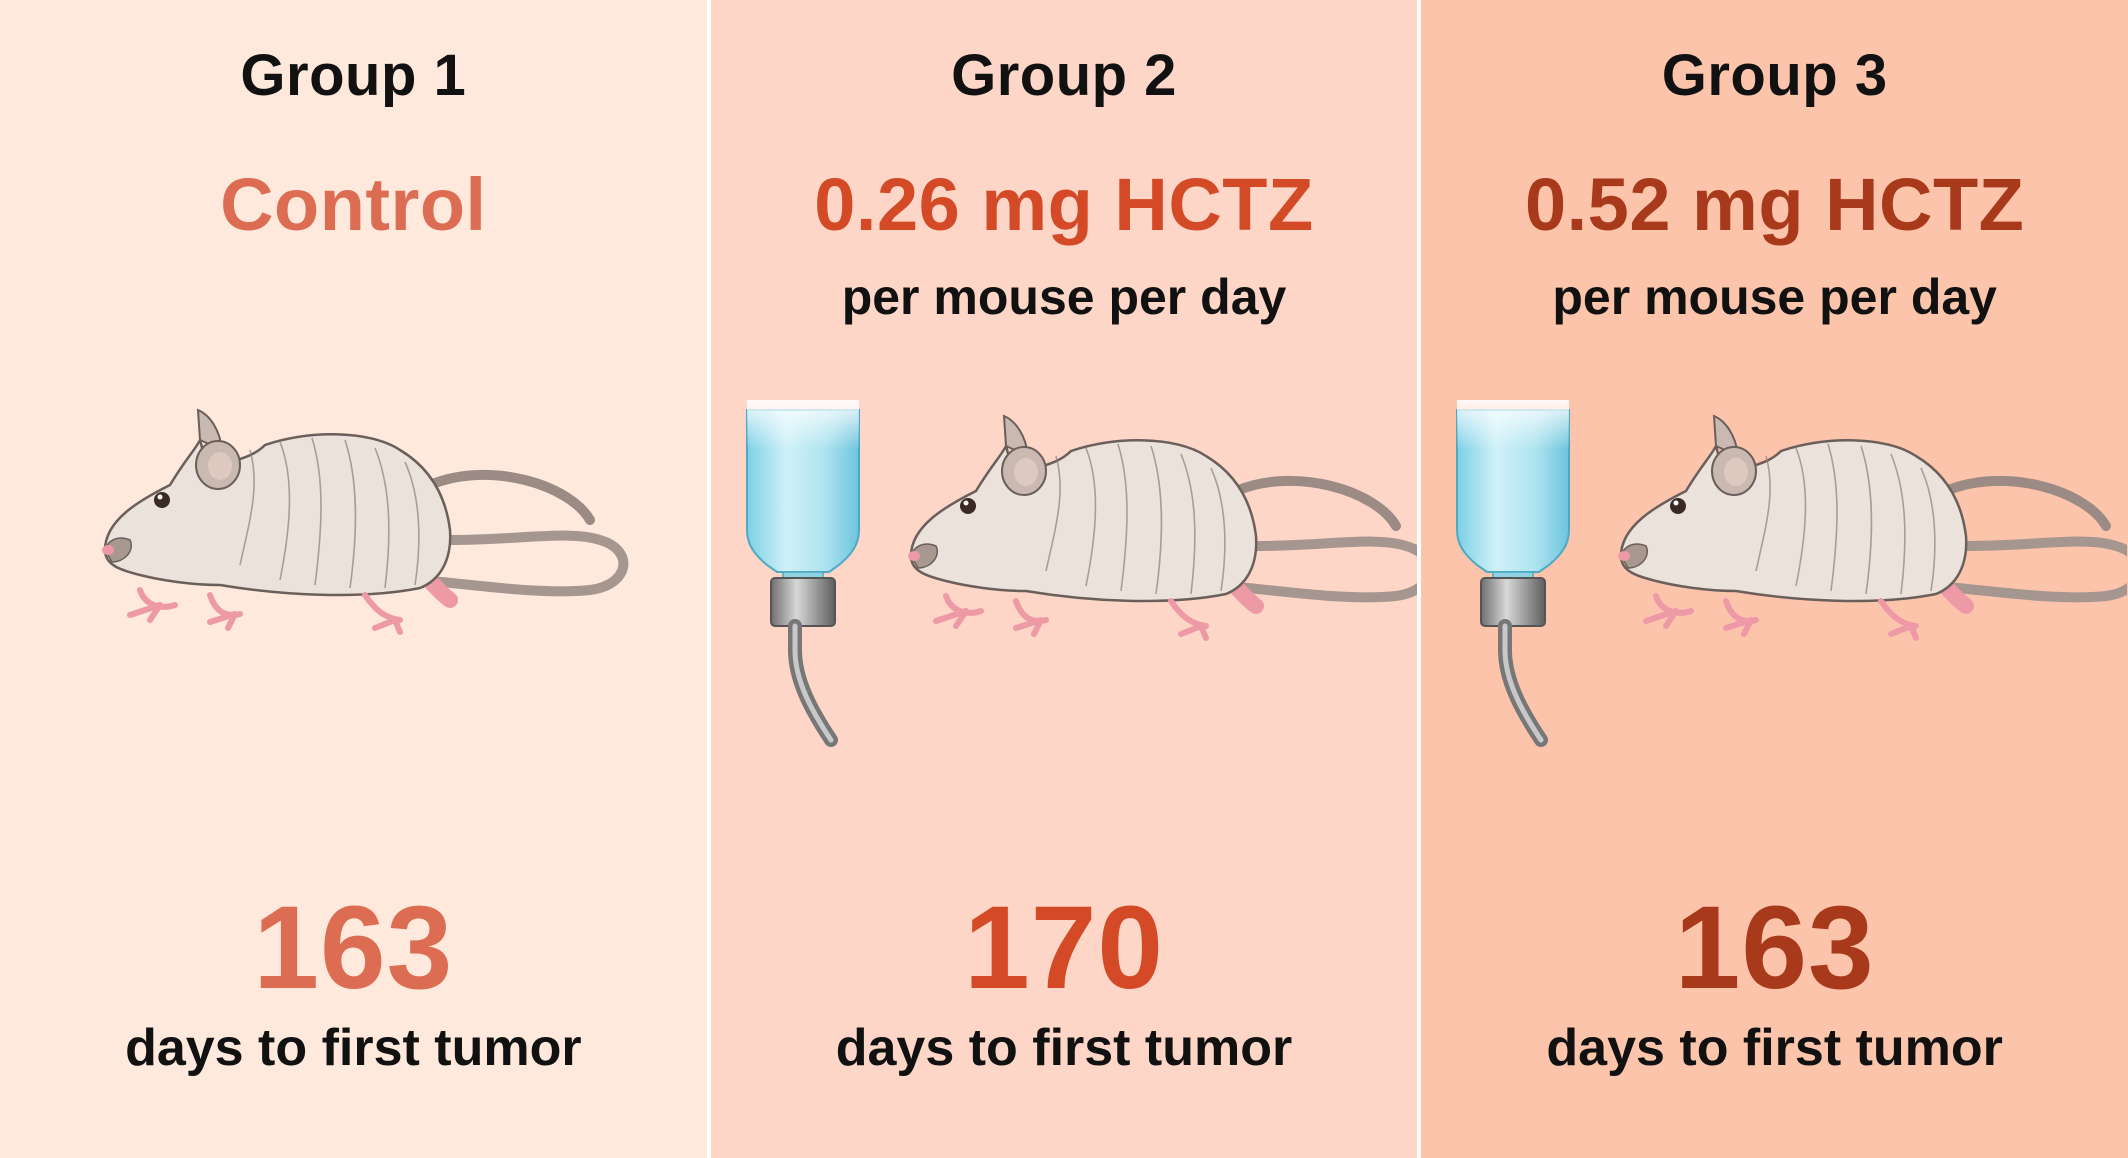 The image size is (2128, 1158). What do you see at coordinates (353, 75) in the screenshot?
I see `group-title: Group 1` at bounding box center [353, 75].